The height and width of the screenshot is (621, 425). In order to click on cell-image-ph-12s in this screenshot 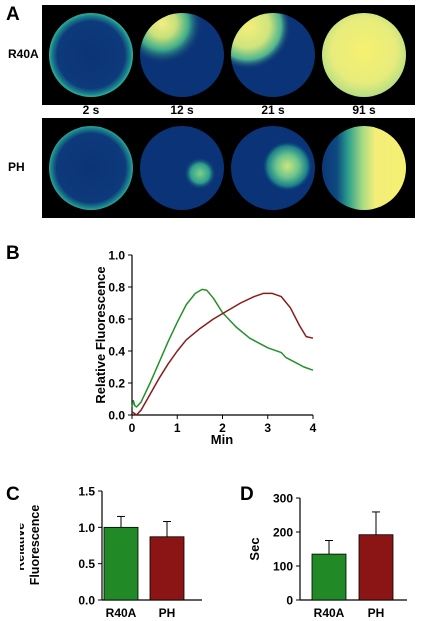, I will do `click(182, 168)`.